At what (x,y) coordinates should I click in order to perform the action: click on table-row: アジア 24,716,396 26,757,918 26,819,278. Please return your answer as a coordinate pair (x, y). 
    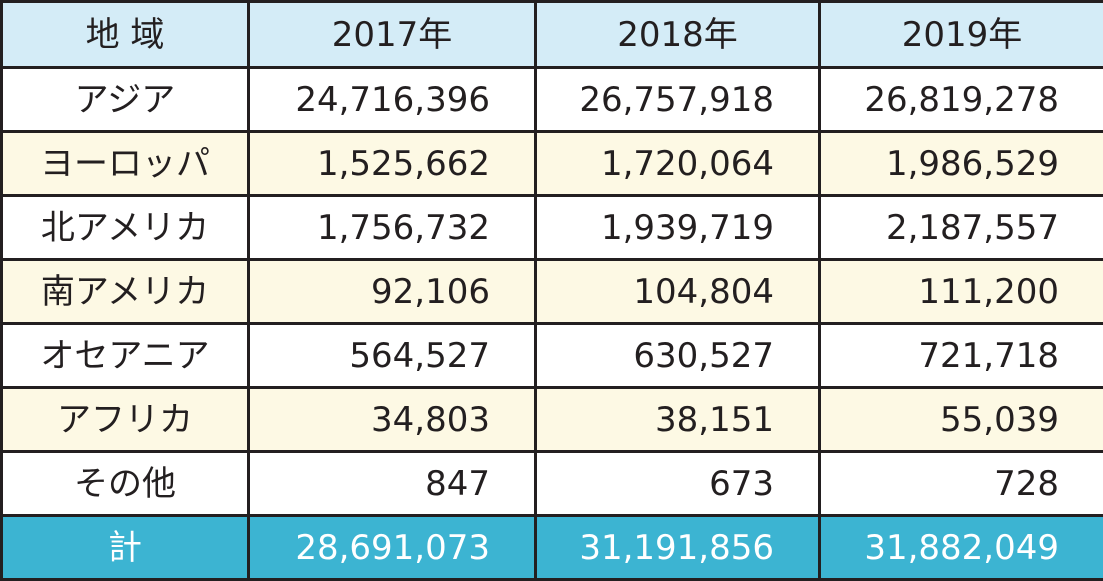
    Looking at the image, I should click on (552, 100).